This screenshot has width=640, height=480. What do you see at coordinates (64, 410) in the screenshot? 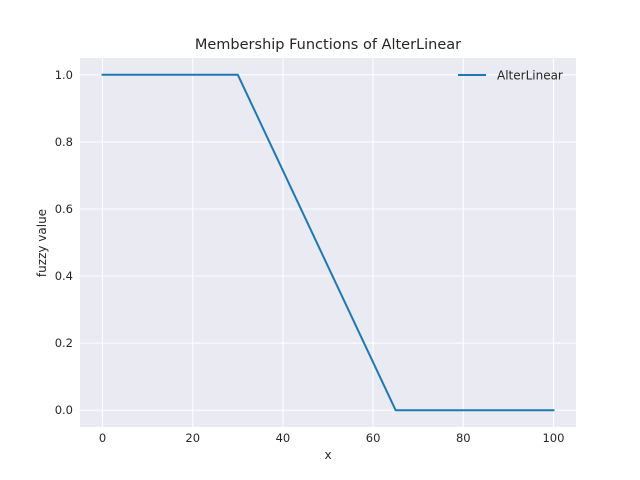
I see `y-tick-label: 0.0` at bounding box center [64, 410].